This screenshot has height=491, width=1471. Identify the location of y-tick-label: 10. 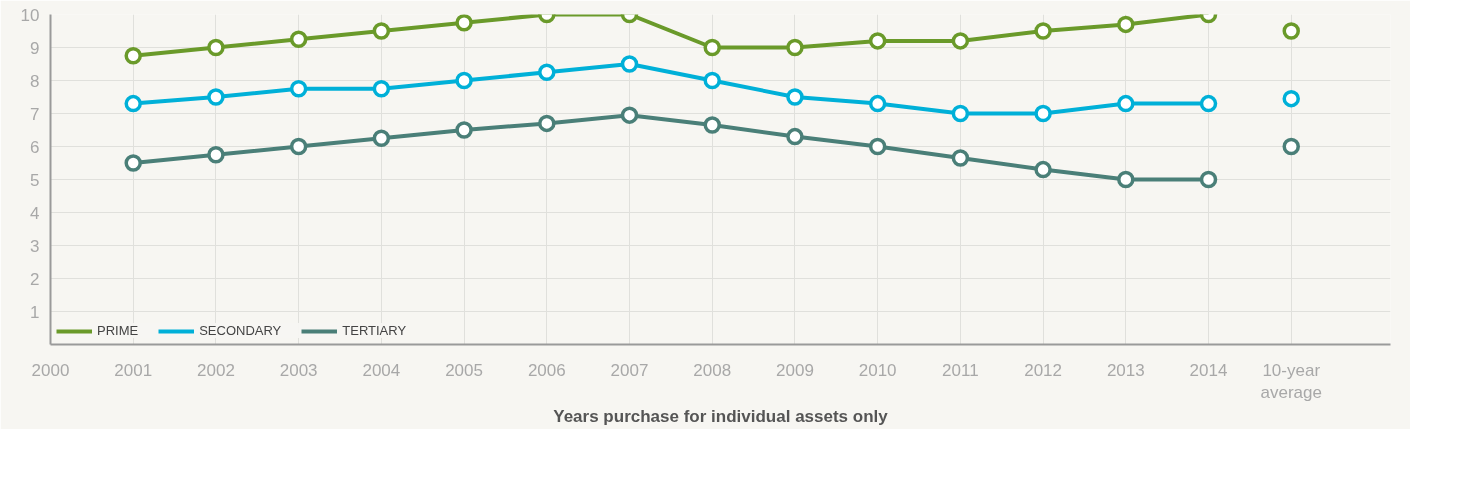
(30, 15).